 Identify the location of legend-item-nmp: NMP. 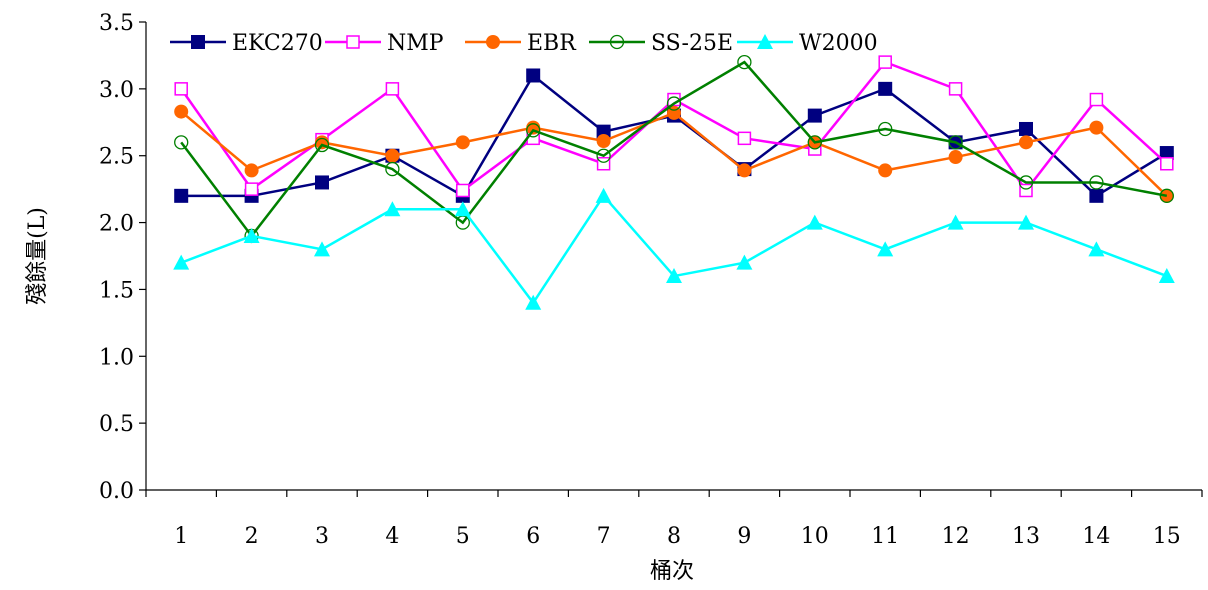
(384, 43).